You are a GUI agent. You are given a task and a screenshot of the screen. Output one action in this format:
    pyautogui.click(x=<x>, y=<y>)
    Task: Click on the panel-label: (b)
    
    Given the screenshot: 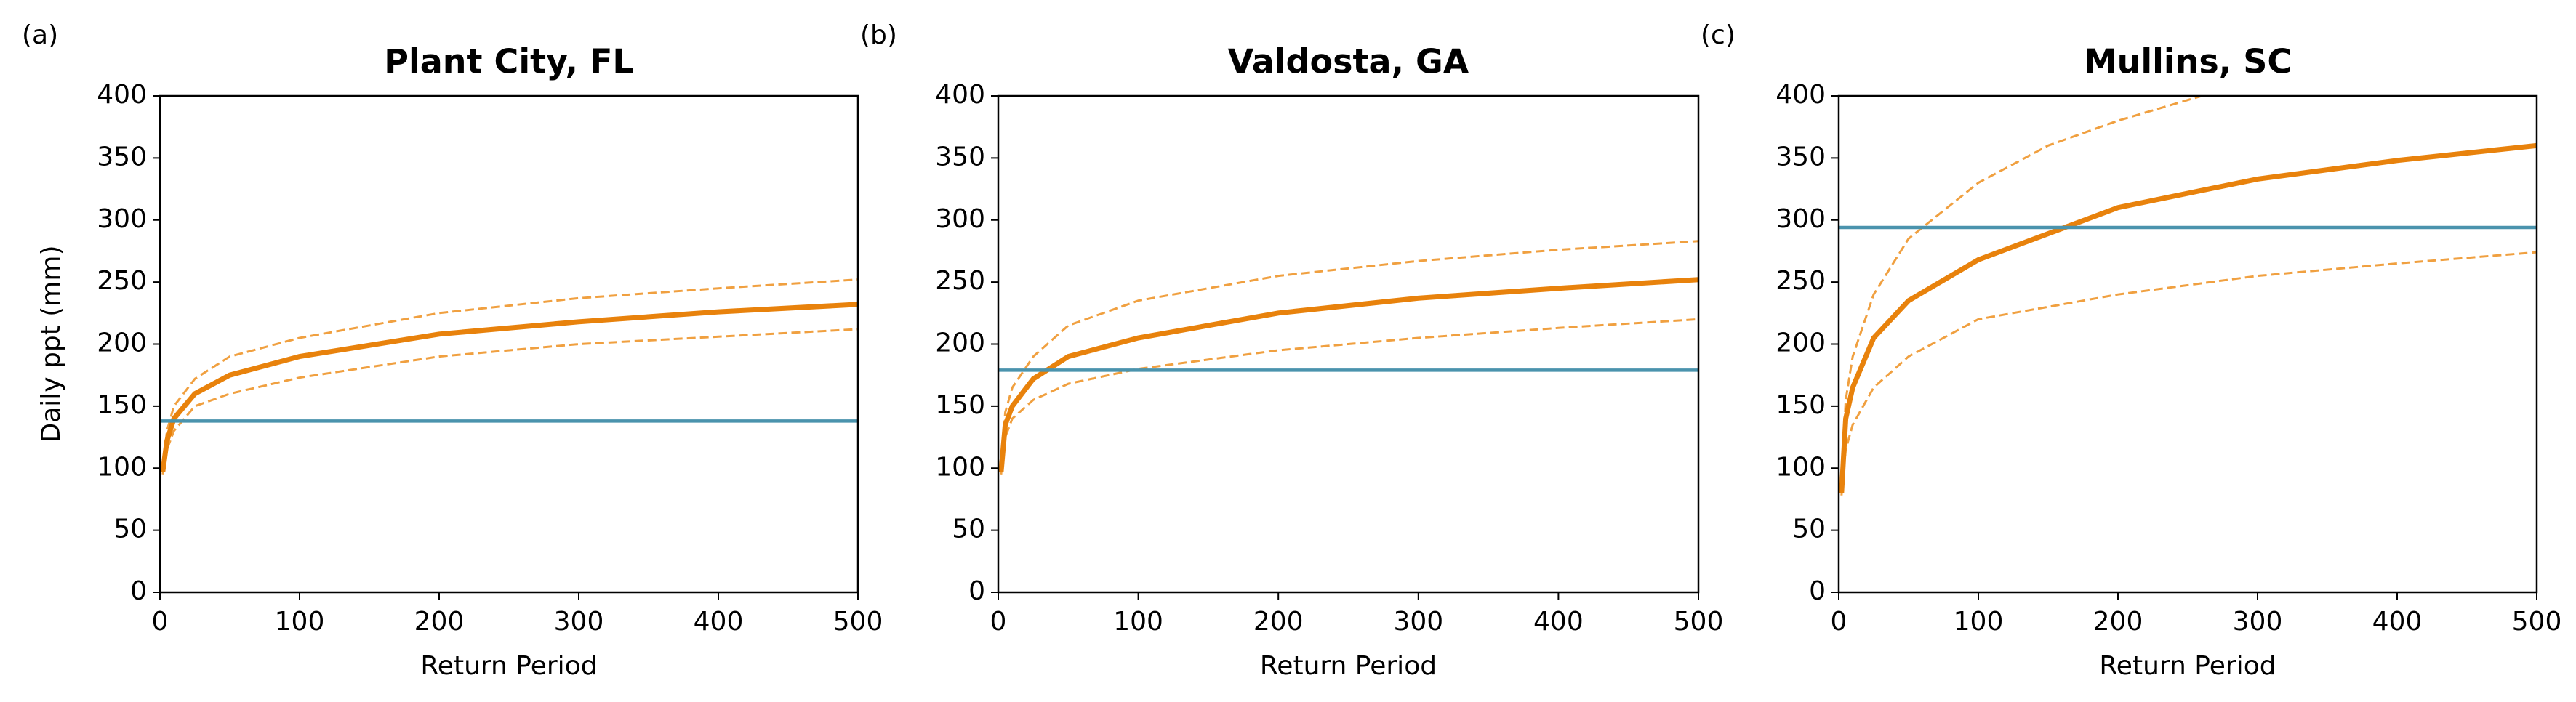 What is the action you would take?
    pyautogui.click(x=878, y=35)
    